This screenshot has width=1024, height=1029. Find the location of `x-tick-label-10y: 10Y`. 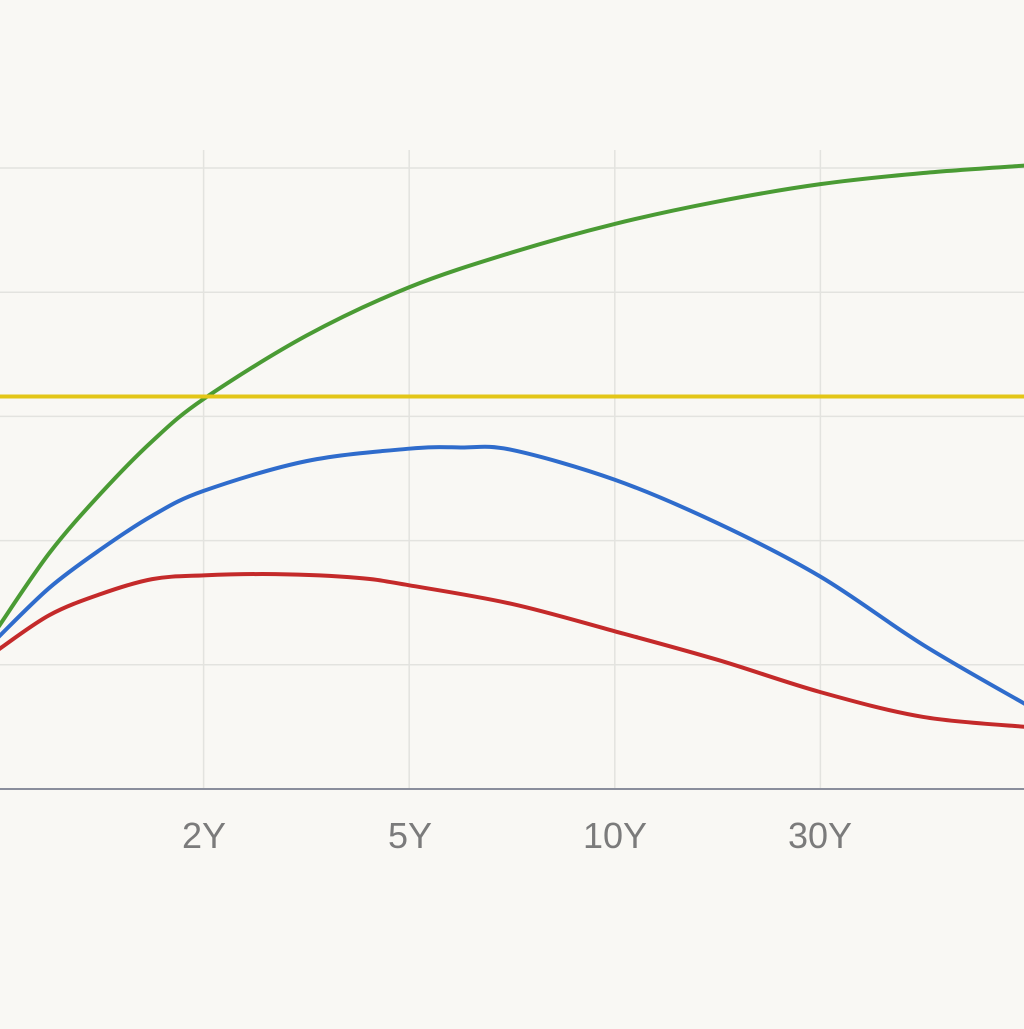

x-tick-label-10y: 10Y is located at coordinates (615, 835).